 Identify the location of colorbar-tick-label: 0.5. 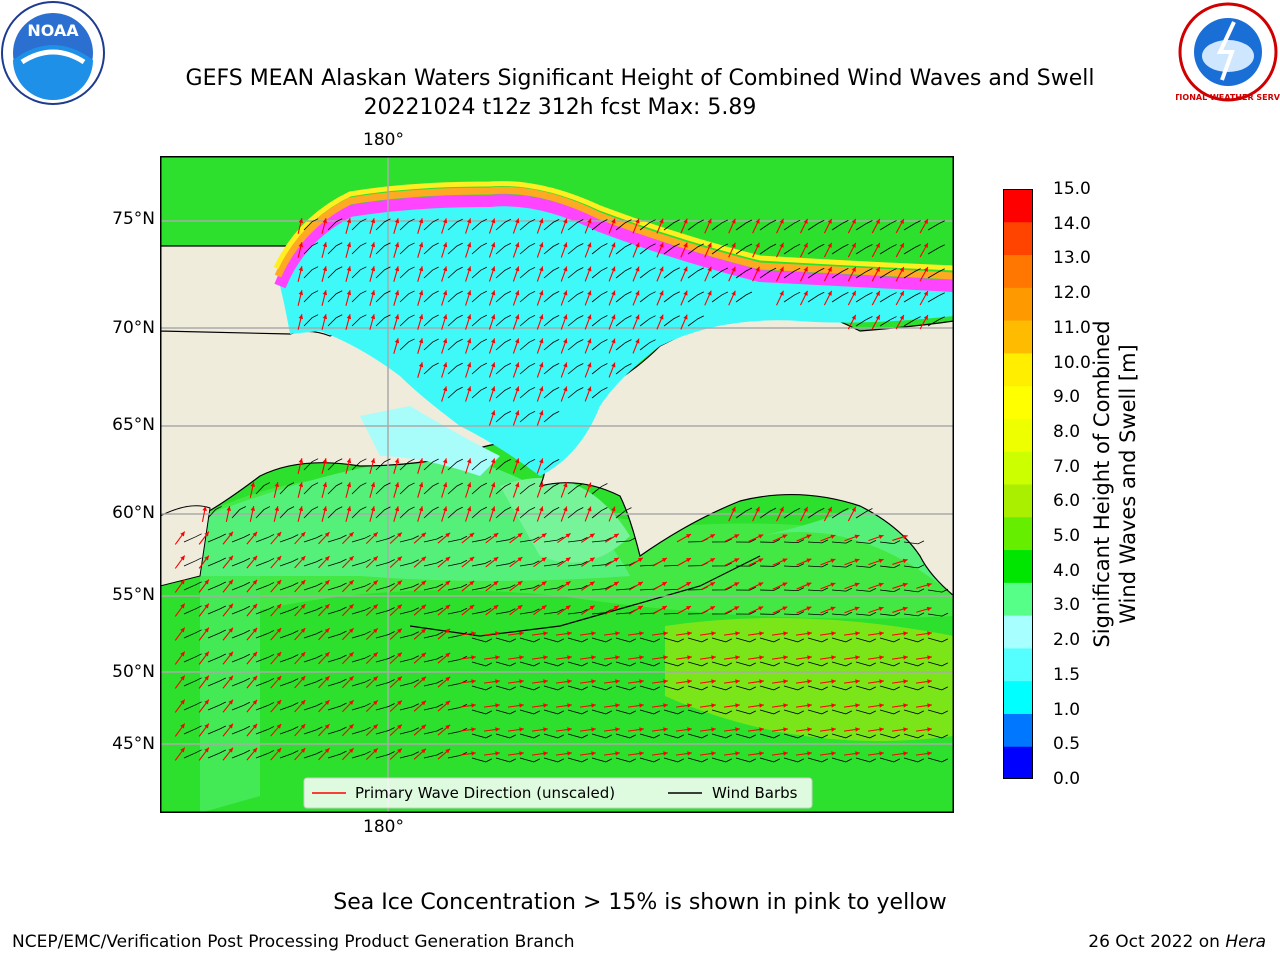
(1067, 744).